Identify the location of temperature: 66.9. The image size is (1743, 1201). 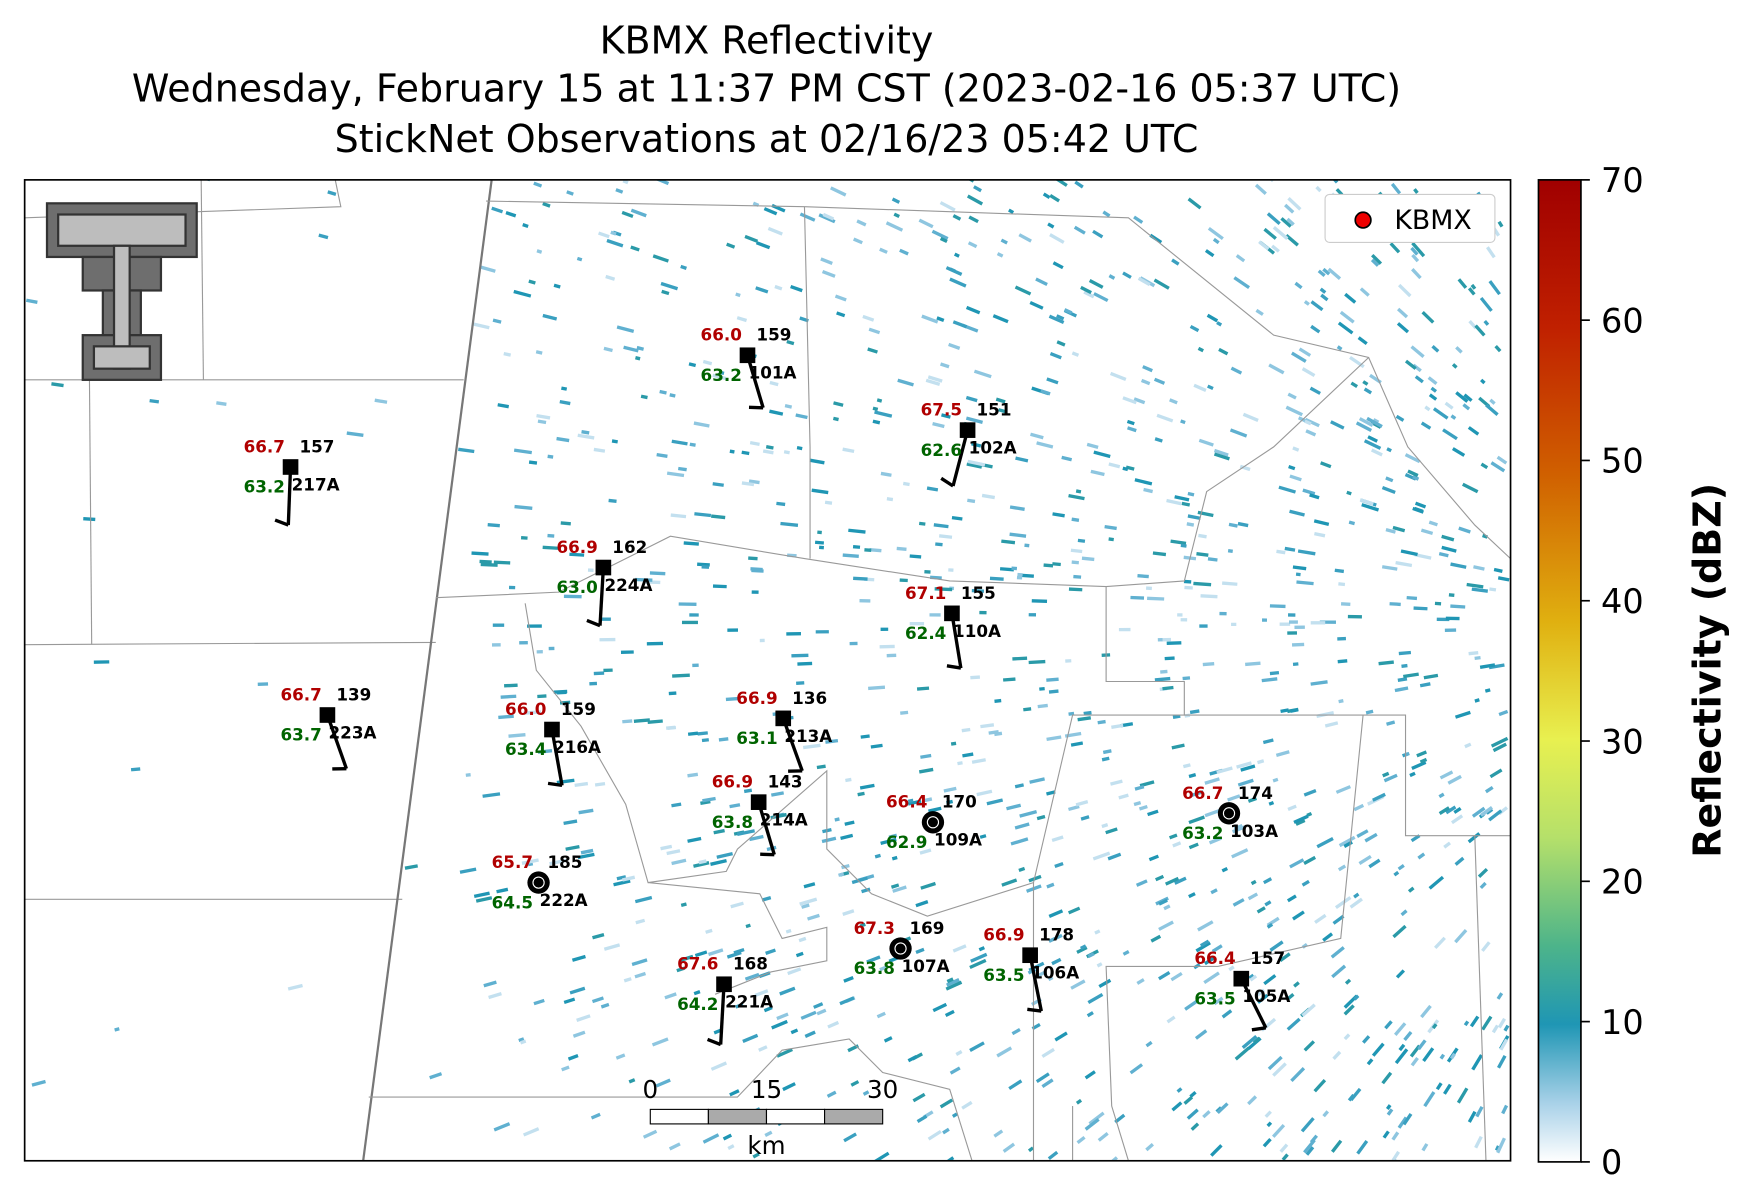
(1003, 935).